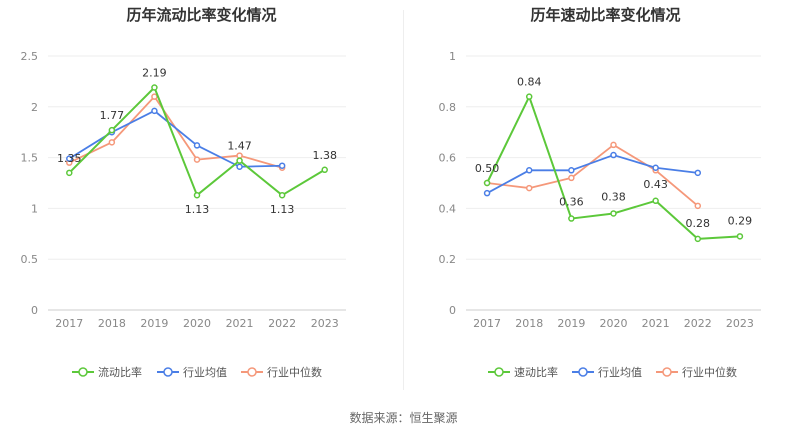 The image size is (807, 436). What do you see at coordinates (324, 155) in the screenshot?
I see `data-label: 1.38` at bounding box center [324, 155].